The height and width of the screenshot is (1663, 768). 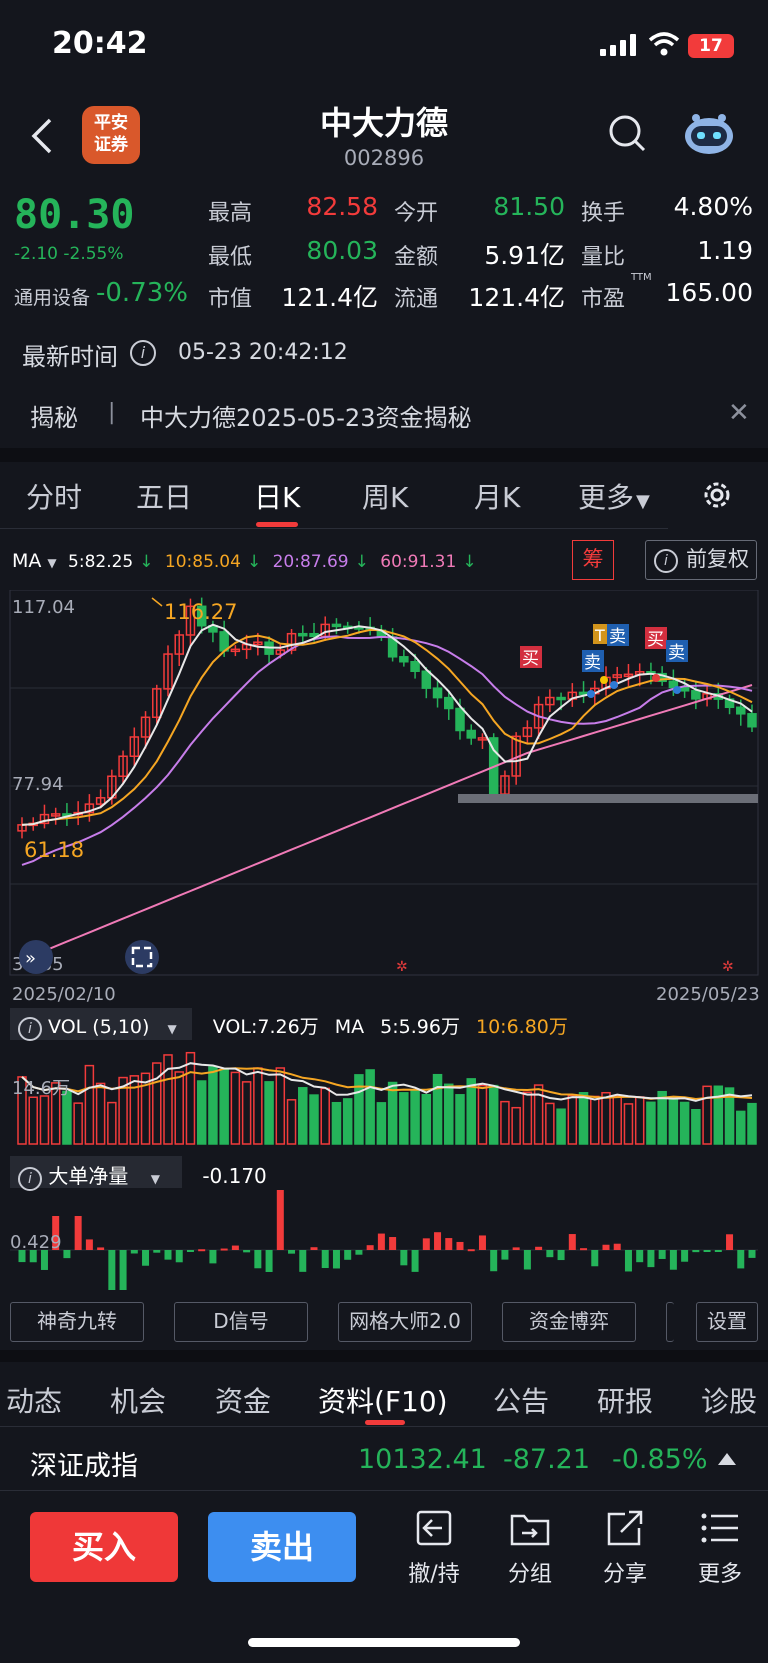 I want to click on big-order-chart: 0.429, so click(x=384, y=1240).